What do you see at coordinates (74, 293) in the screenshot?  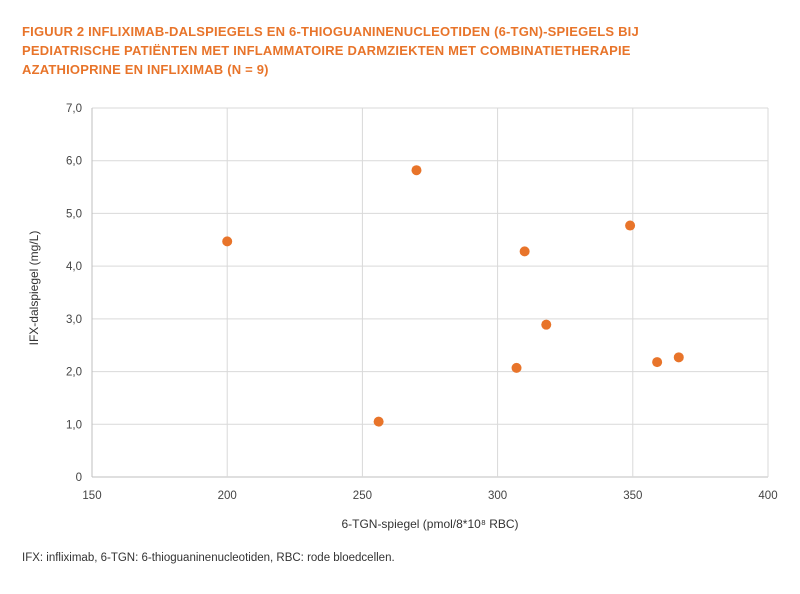 I see `y-axis-ticks: 0 1,0 2,0 3,0 4,0 5,0 6,0 7,0` at bounding box center [74, 293].